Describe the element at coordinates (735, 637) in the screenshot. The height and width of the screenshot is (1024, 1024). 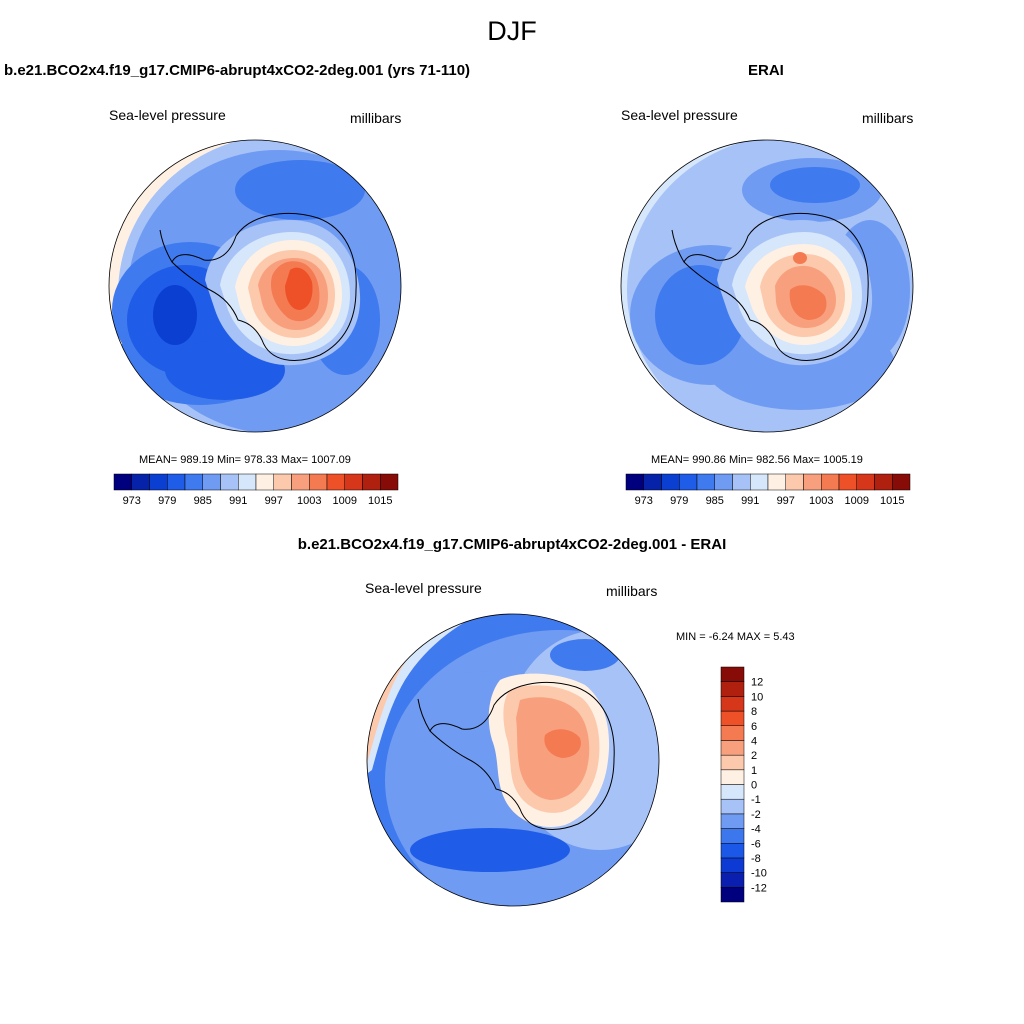
I see `panel3-stats: MIN = -6.24 MAX = 5.43` at that location.